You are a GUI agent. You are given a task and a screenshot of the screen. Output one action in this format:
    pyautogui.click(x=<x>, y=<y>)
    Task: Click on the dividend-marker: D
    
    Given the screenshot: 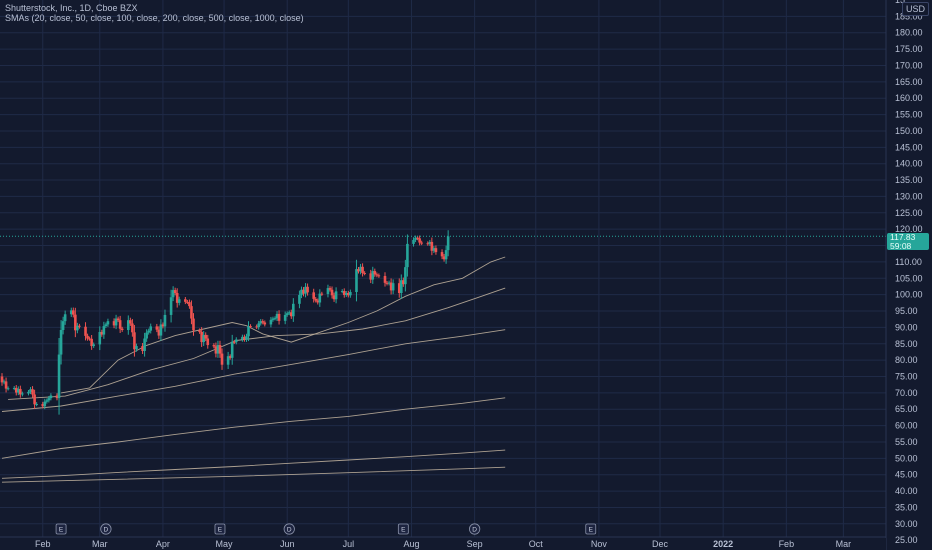 What is the action you would take?
    pyautogui.click(x=475, y=529)
    